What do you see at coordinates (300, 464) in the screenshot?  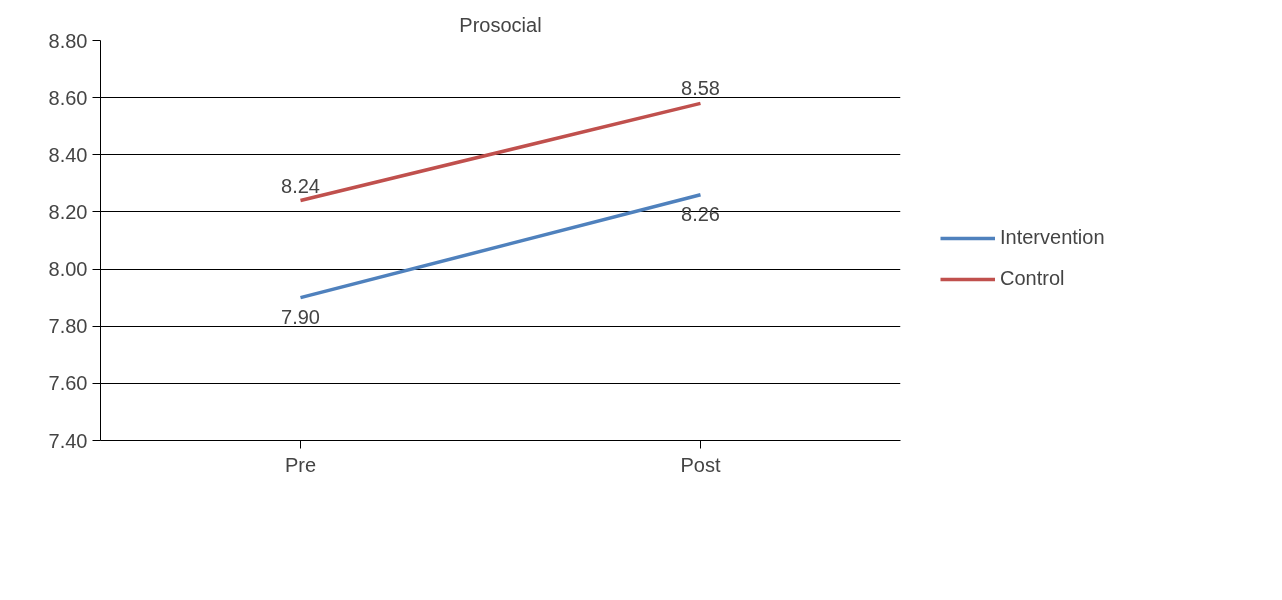 I see `x-tick-label: Pre` at bounding box center [300, 464].